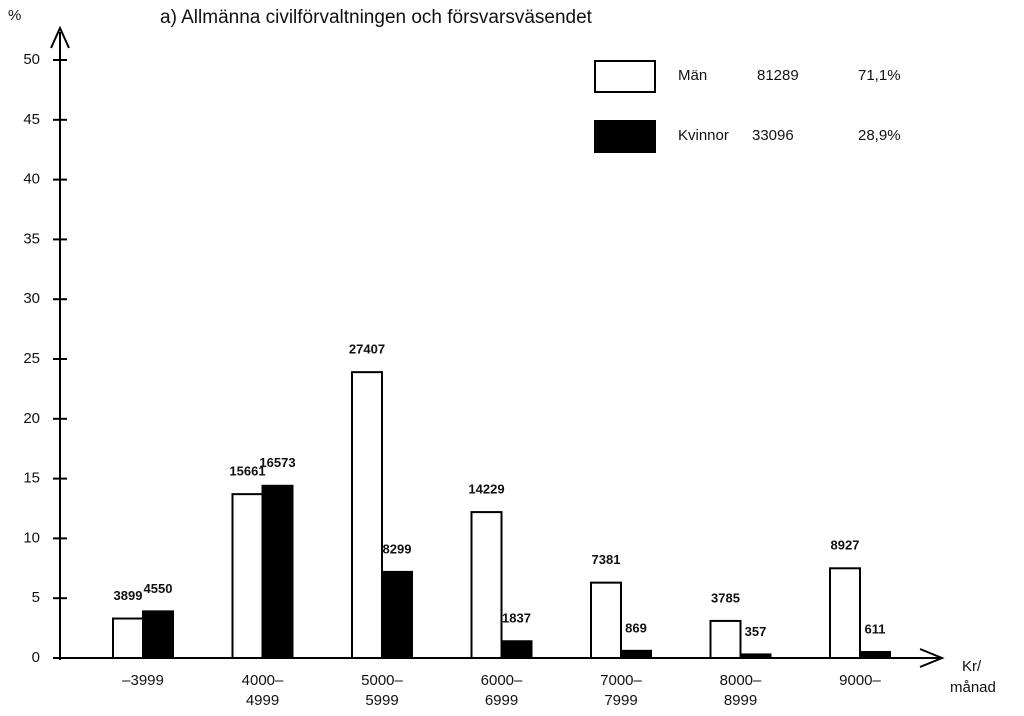 The image size is (1024, 716). What do you see at coordinates (277, 462) in the screenshot?
I see `value-label: 16573` at bounding box center [277, 462].